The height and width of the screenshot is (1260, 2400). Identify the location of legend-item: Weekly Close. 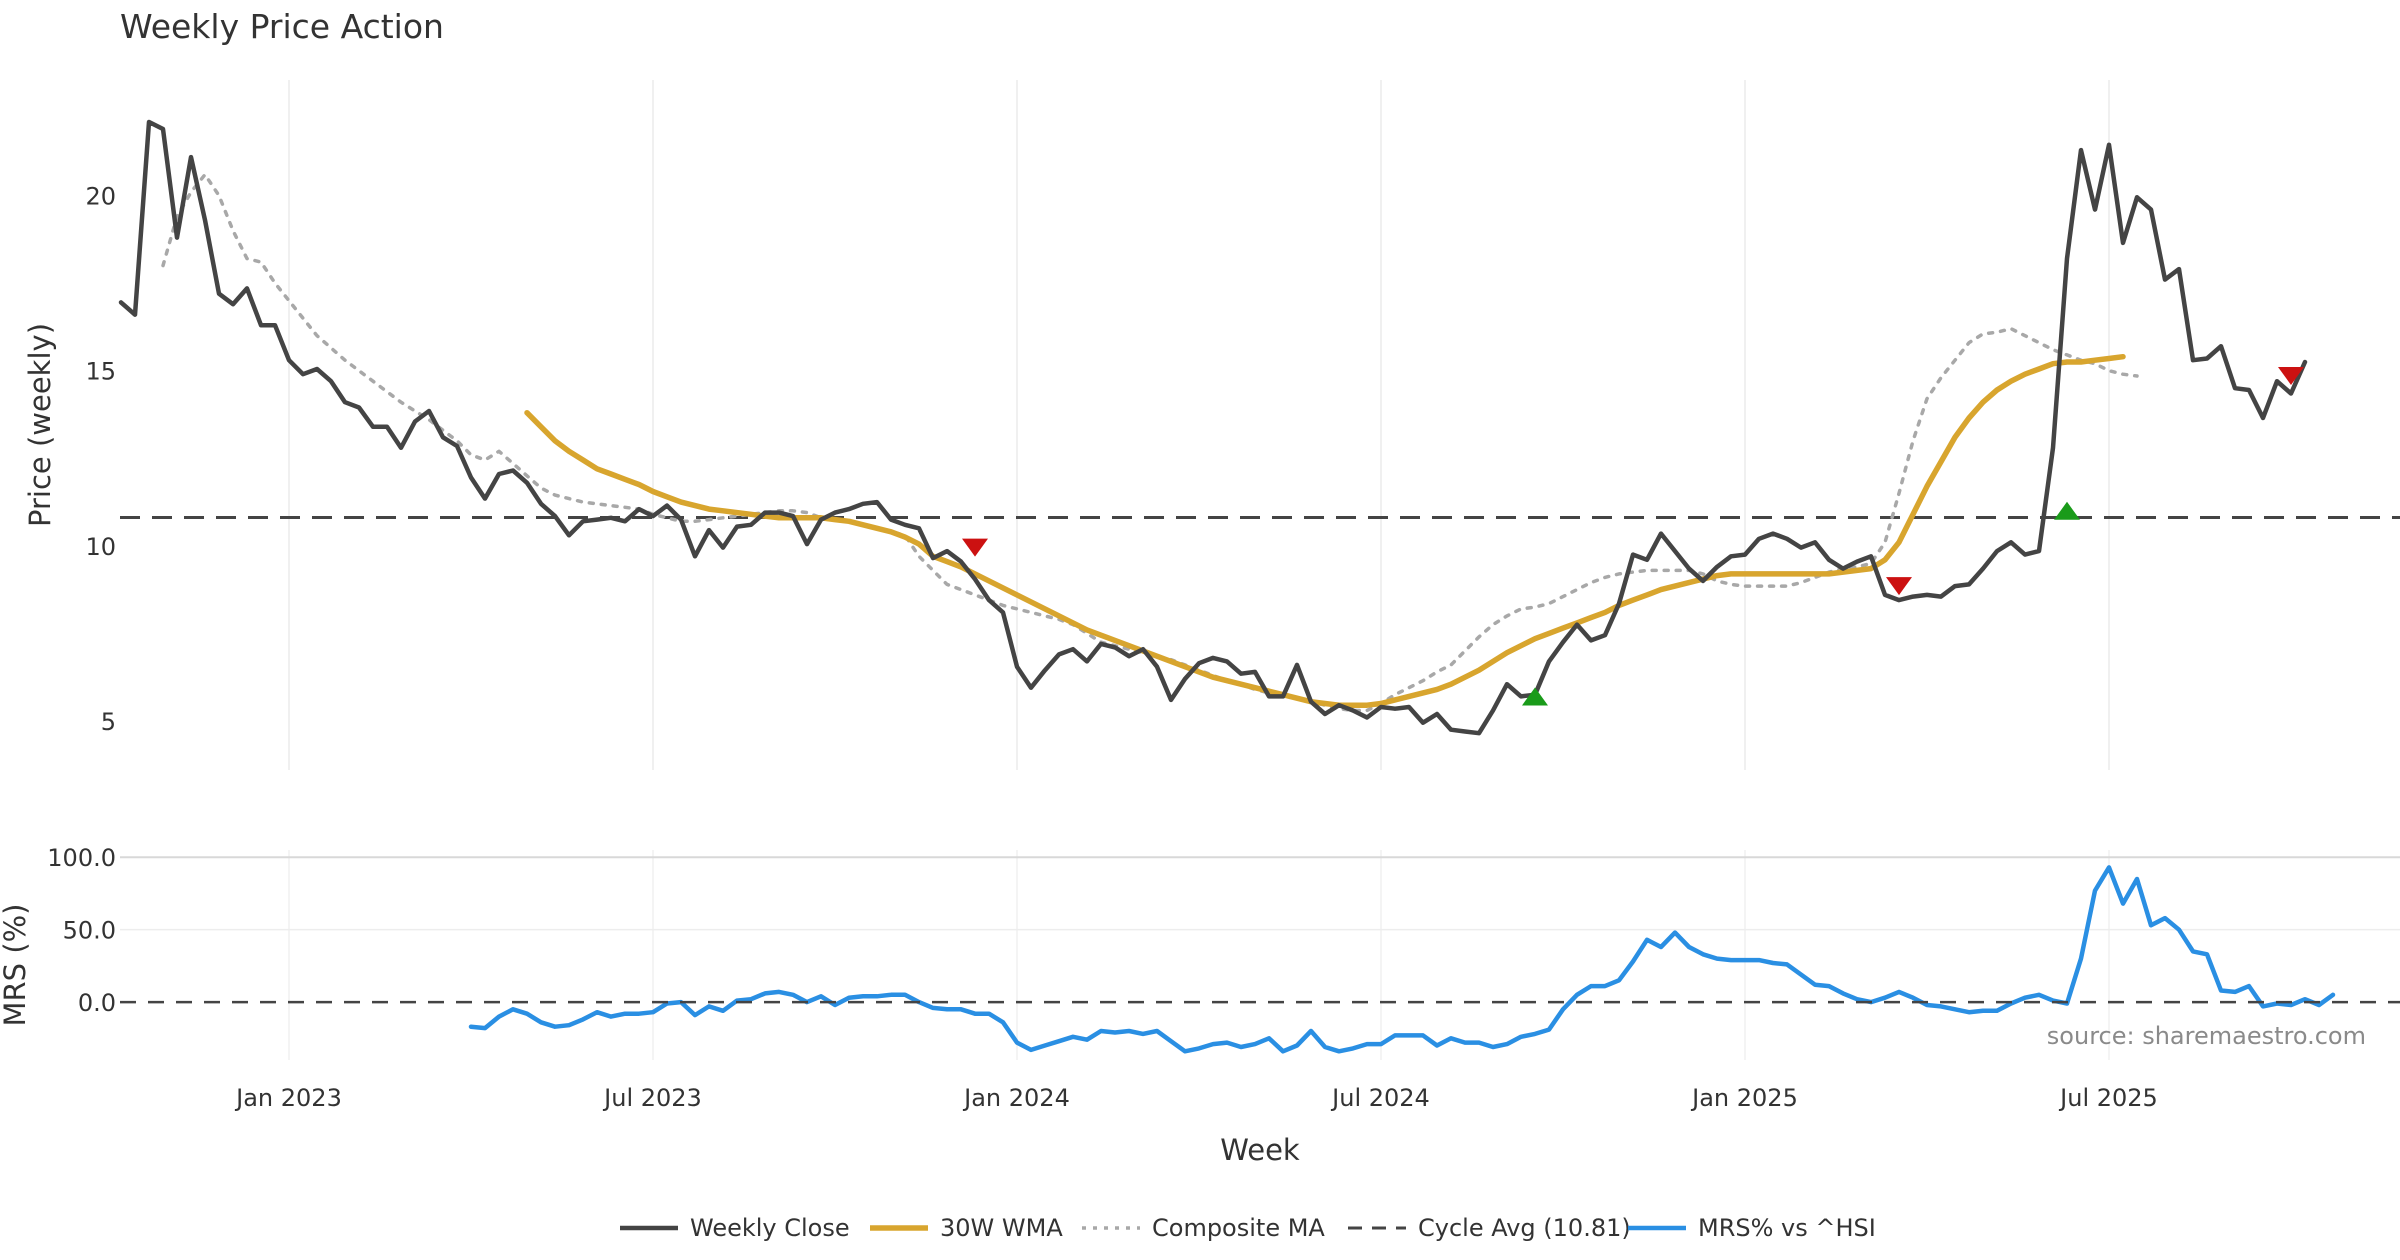
(735, 1228).